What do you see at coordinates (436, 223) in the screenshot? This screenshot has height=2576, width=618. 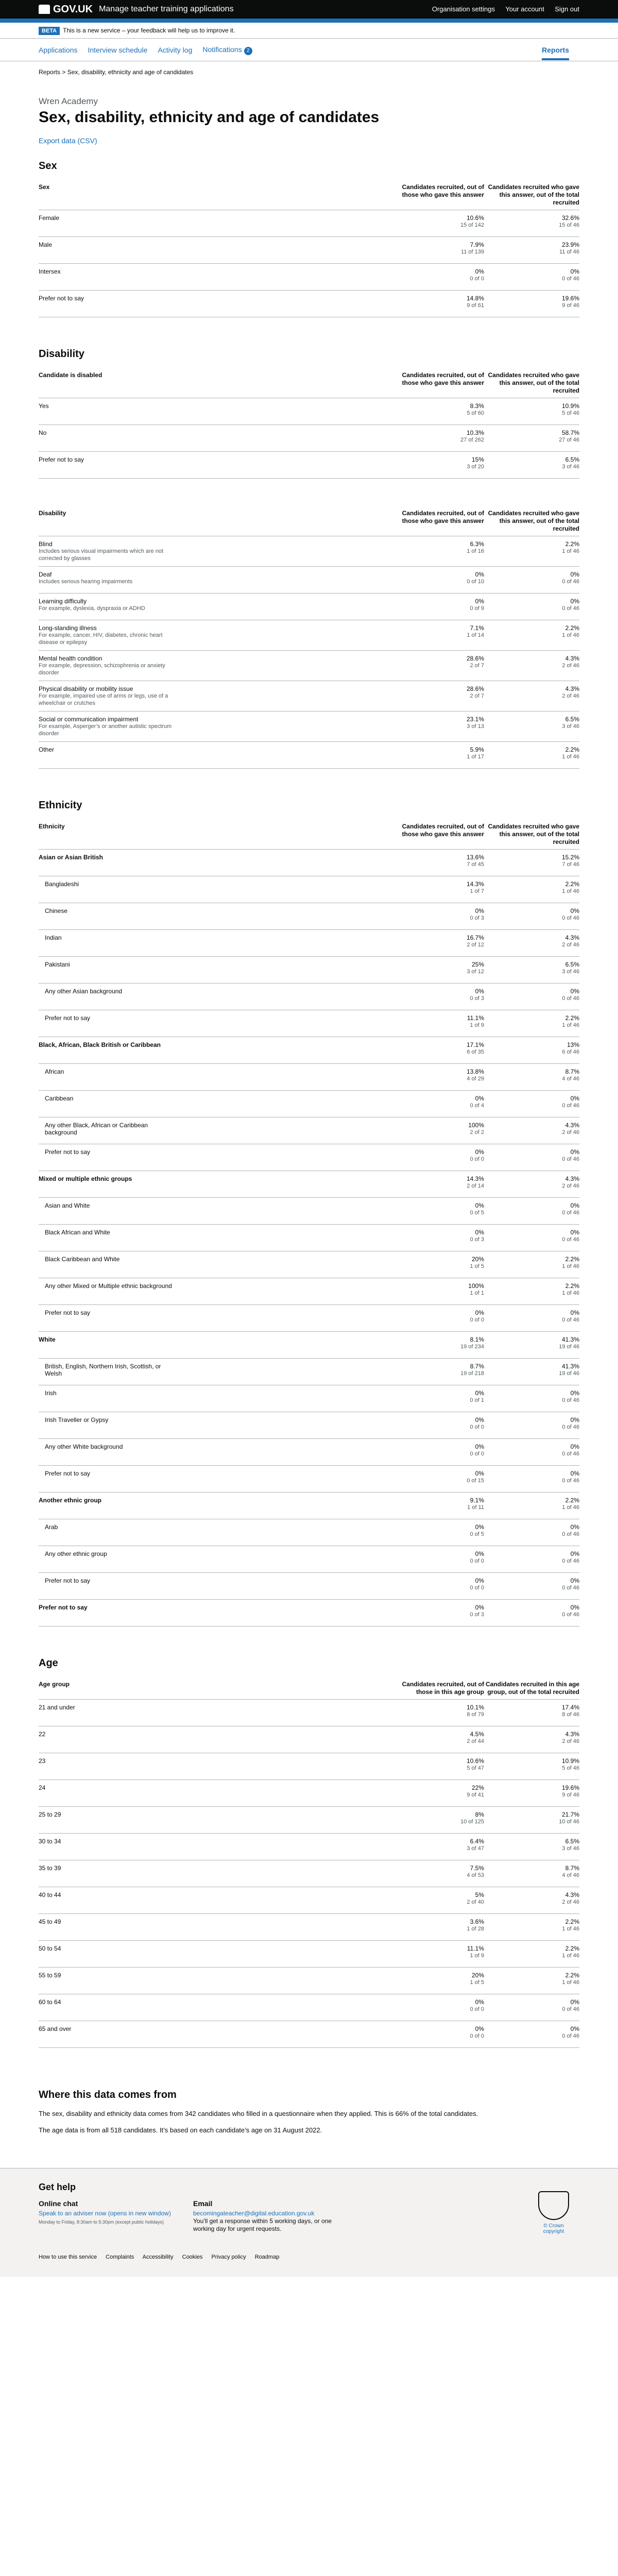 I see `value-cell: 10.6% 15 of 142` at bounding box center [436, 223].